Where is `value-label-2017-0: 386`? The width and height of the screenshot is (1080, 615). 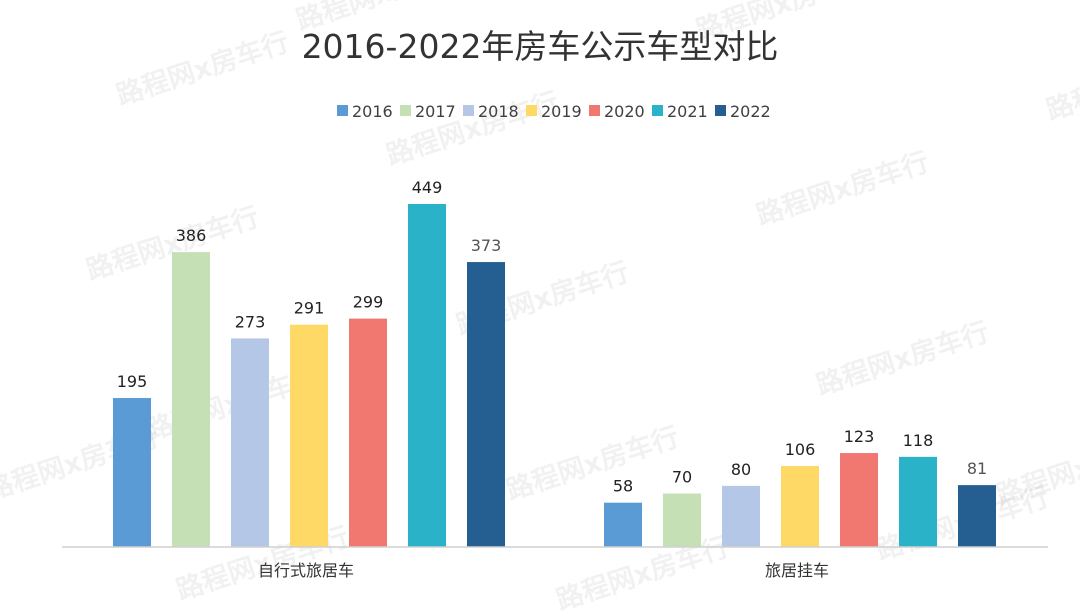
value-label-2017-0: 386 is located at coordinates (191, 235).